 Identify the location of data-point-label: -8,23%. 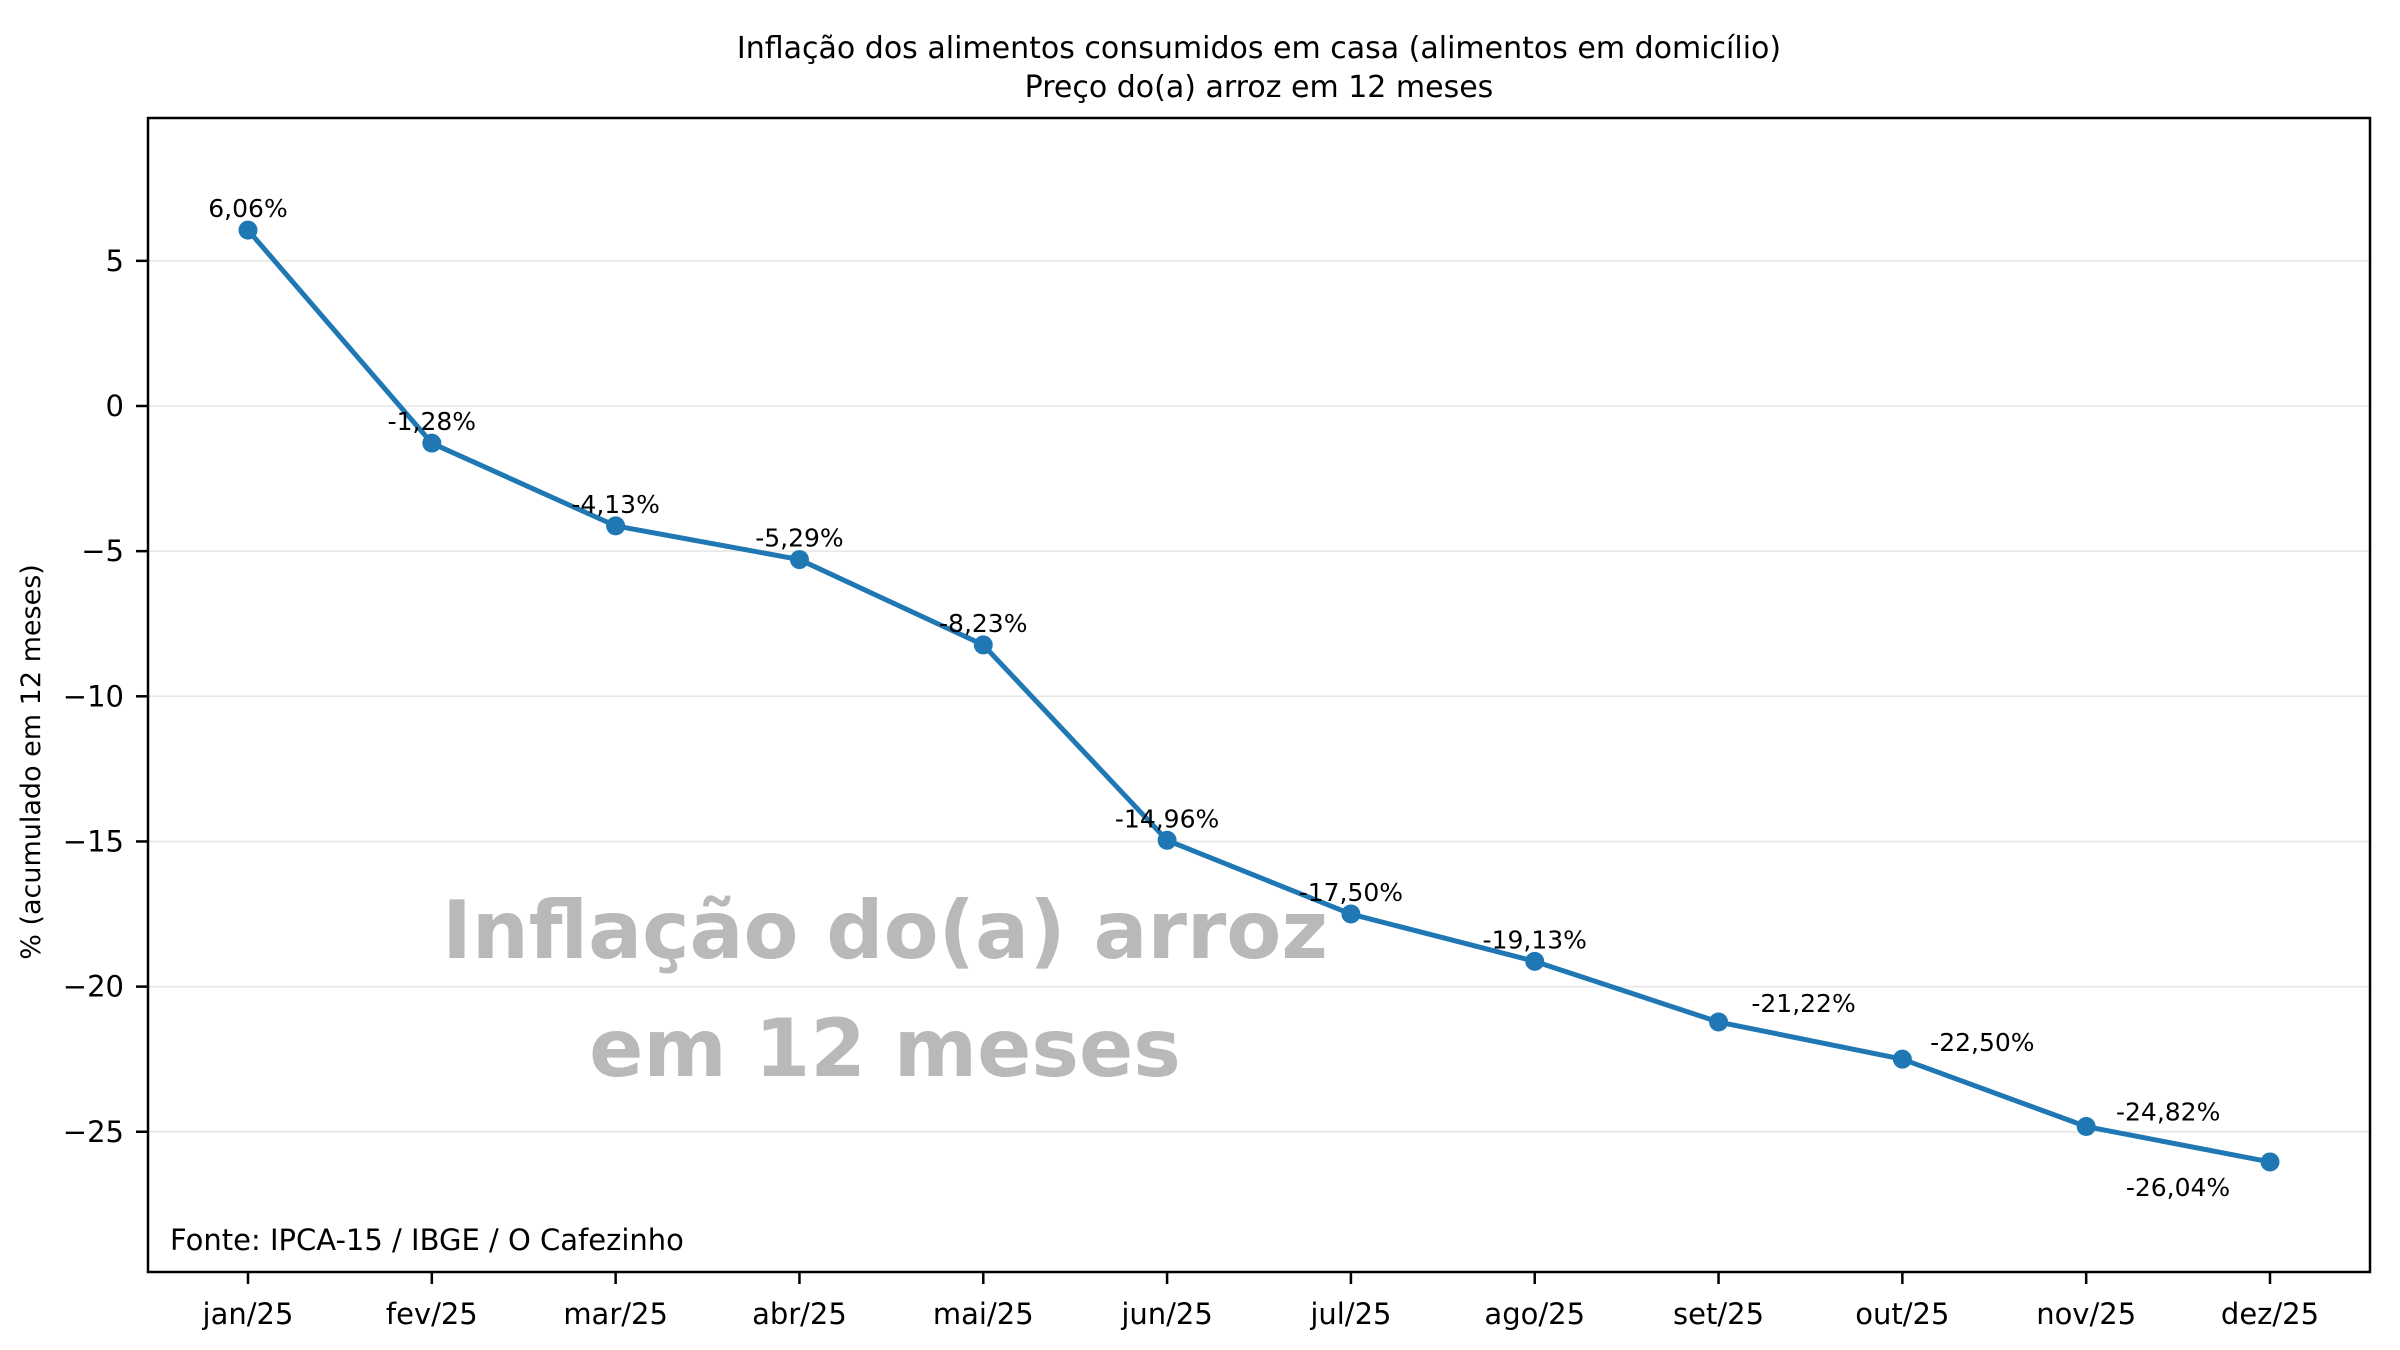
(983, 623).